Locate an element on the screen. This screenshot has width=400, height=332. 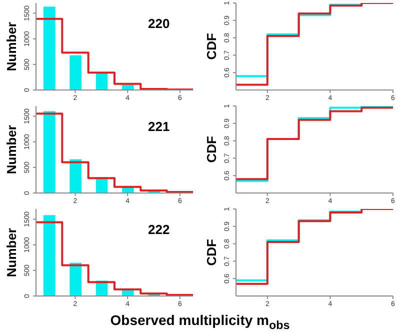
annotation: 221 is located at coordinates (159, 126).